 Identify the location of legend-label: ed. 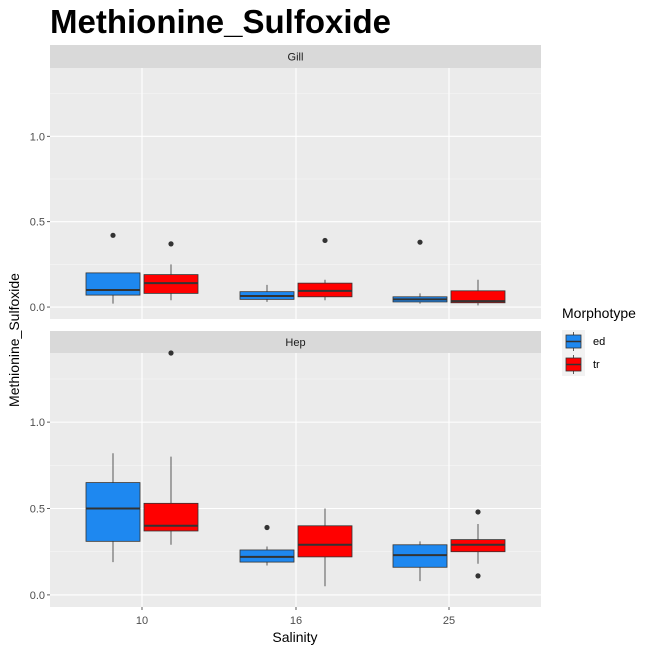
(599, 342).